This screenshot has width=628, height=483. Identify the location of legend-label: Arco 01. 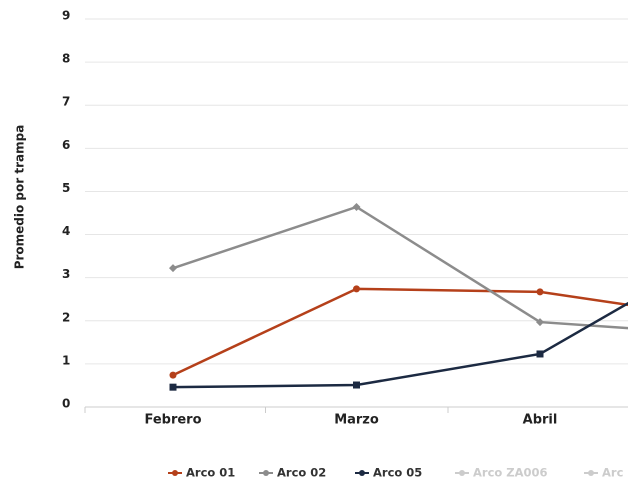
(210, 473).